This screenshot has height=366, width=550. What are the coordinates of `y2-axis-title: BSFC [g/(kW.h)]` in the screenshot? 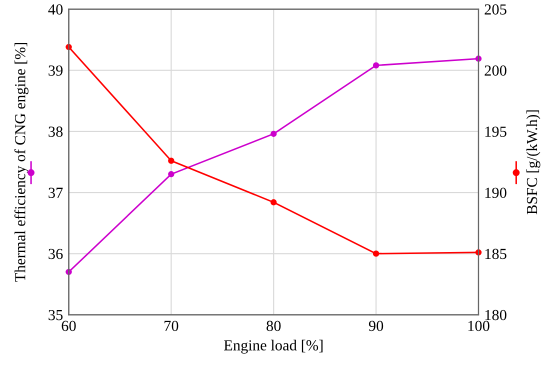 It's located at (533, 162).